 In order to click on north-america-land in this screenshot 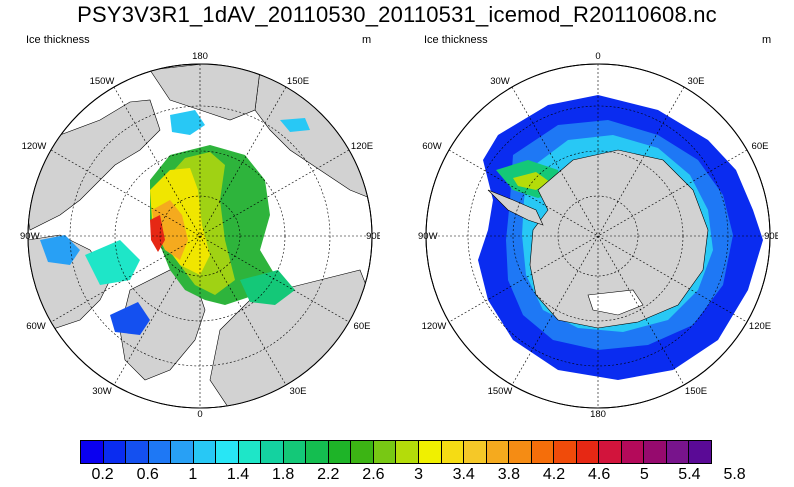, I will do `click(94, 165)`.